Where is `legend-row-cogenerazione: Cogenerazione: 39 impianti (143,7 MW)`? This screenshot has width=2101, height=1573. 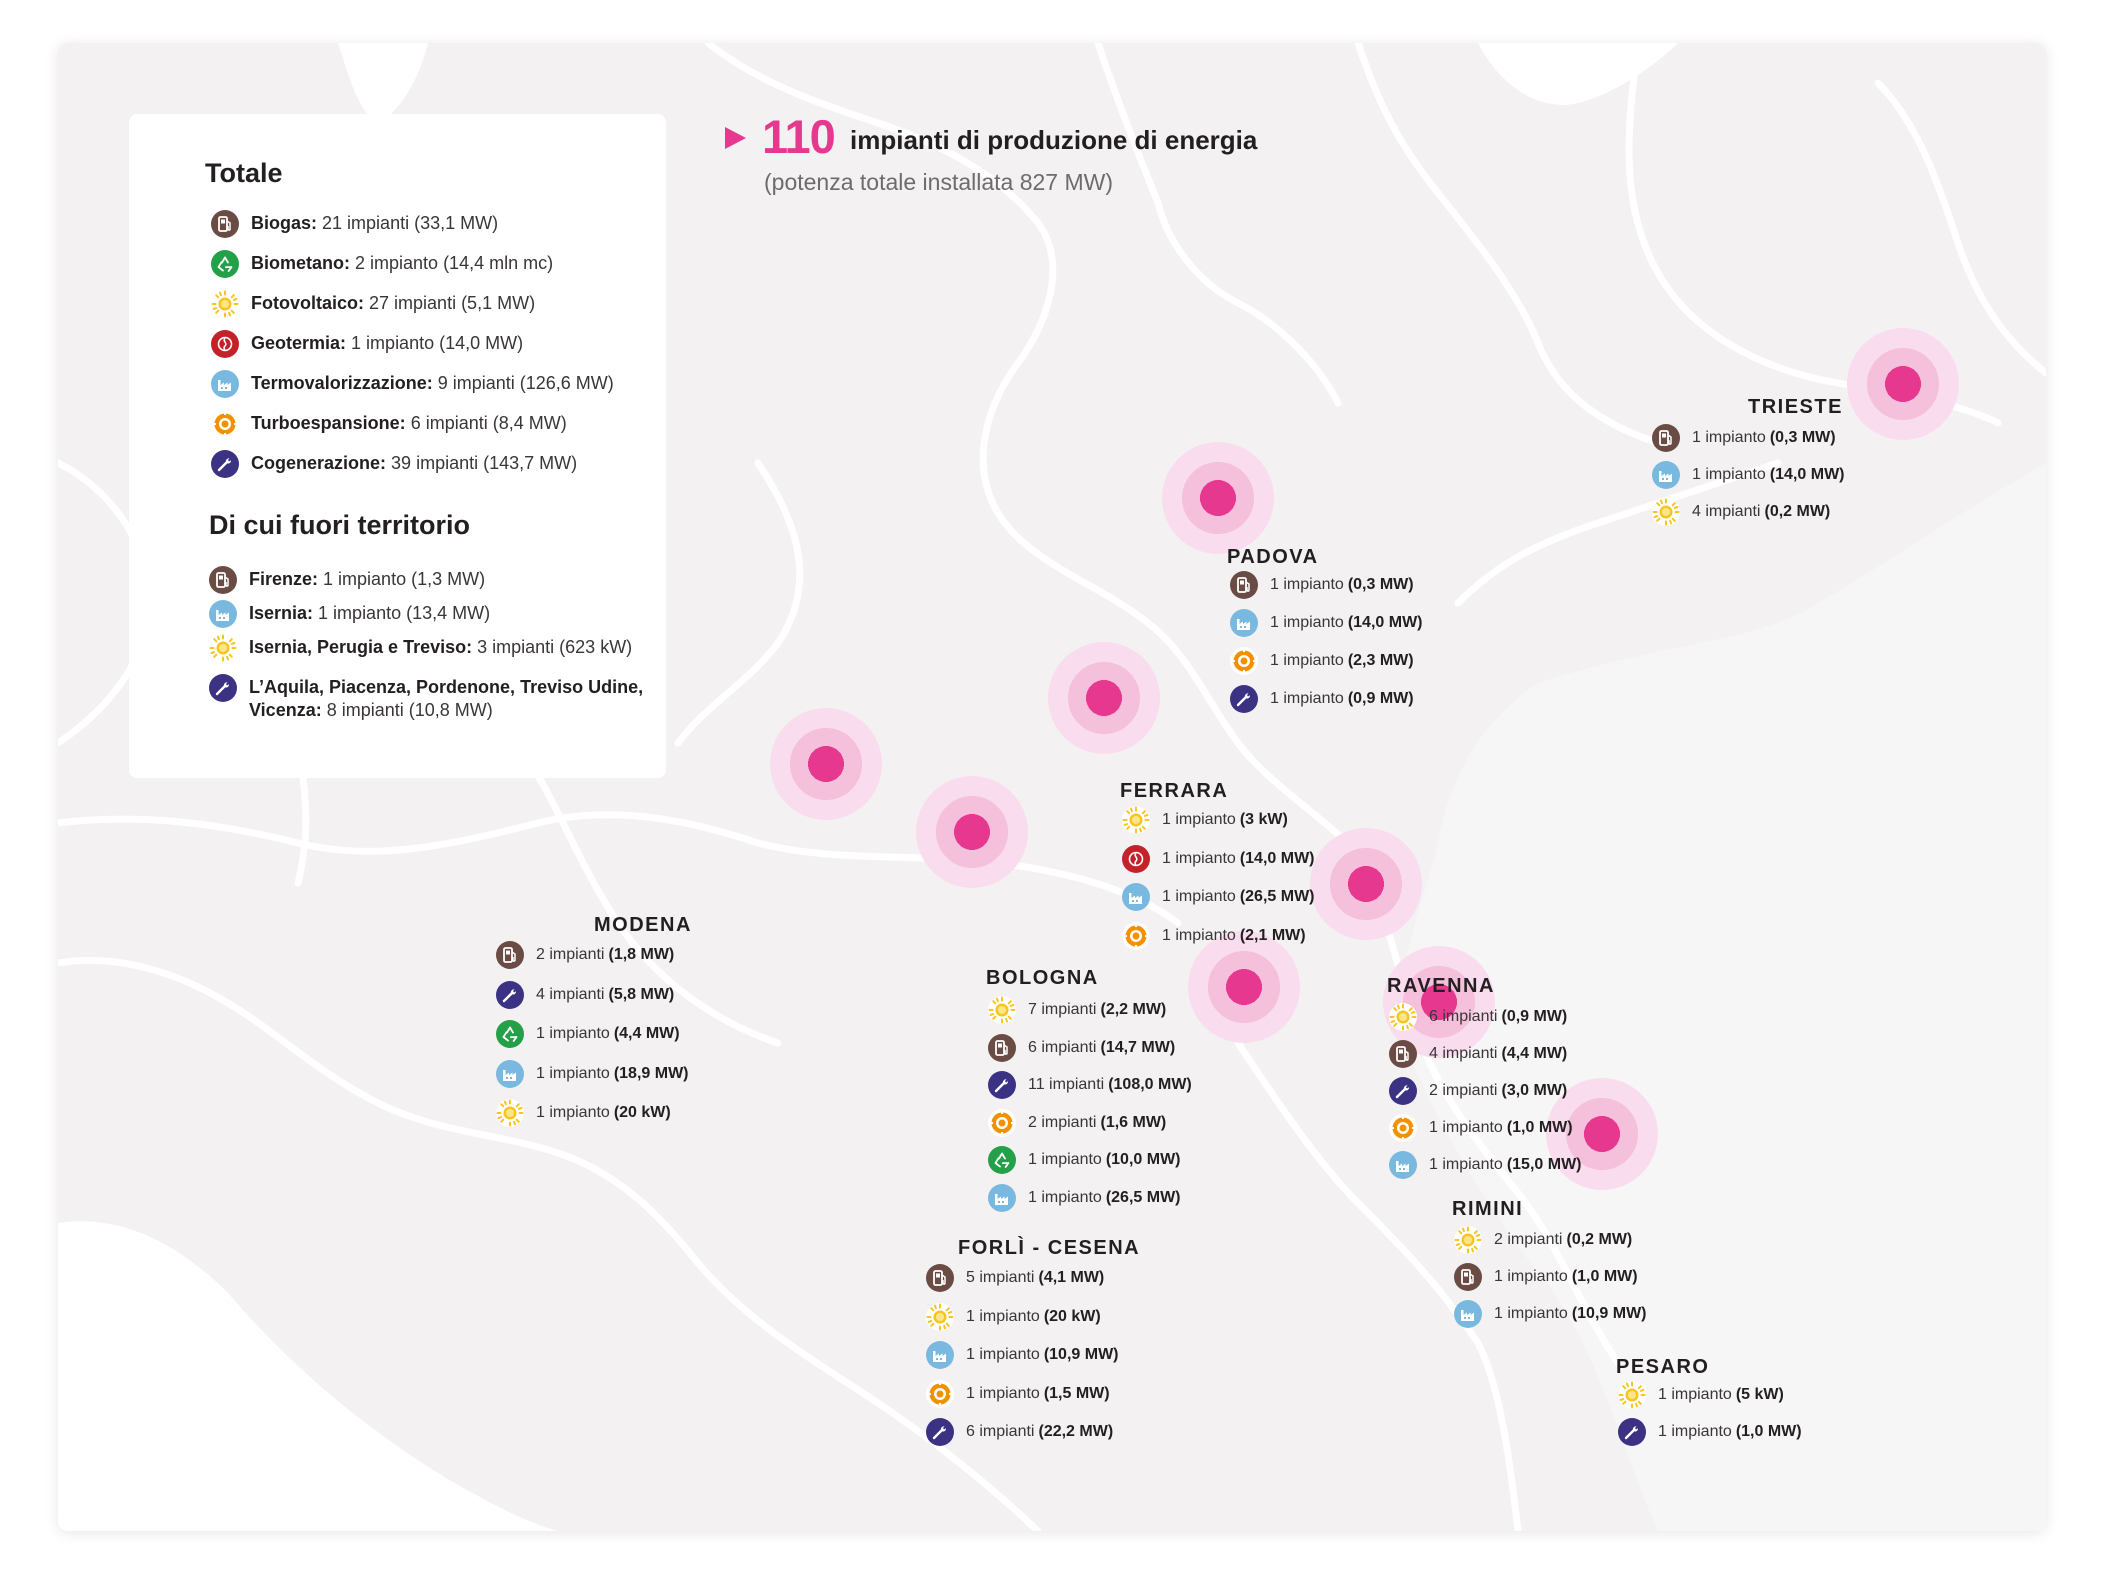
legend-row-cogenerazione: Cogenerazione: 39 impianti (143,7 MW) is located at coordinates (394, 464).